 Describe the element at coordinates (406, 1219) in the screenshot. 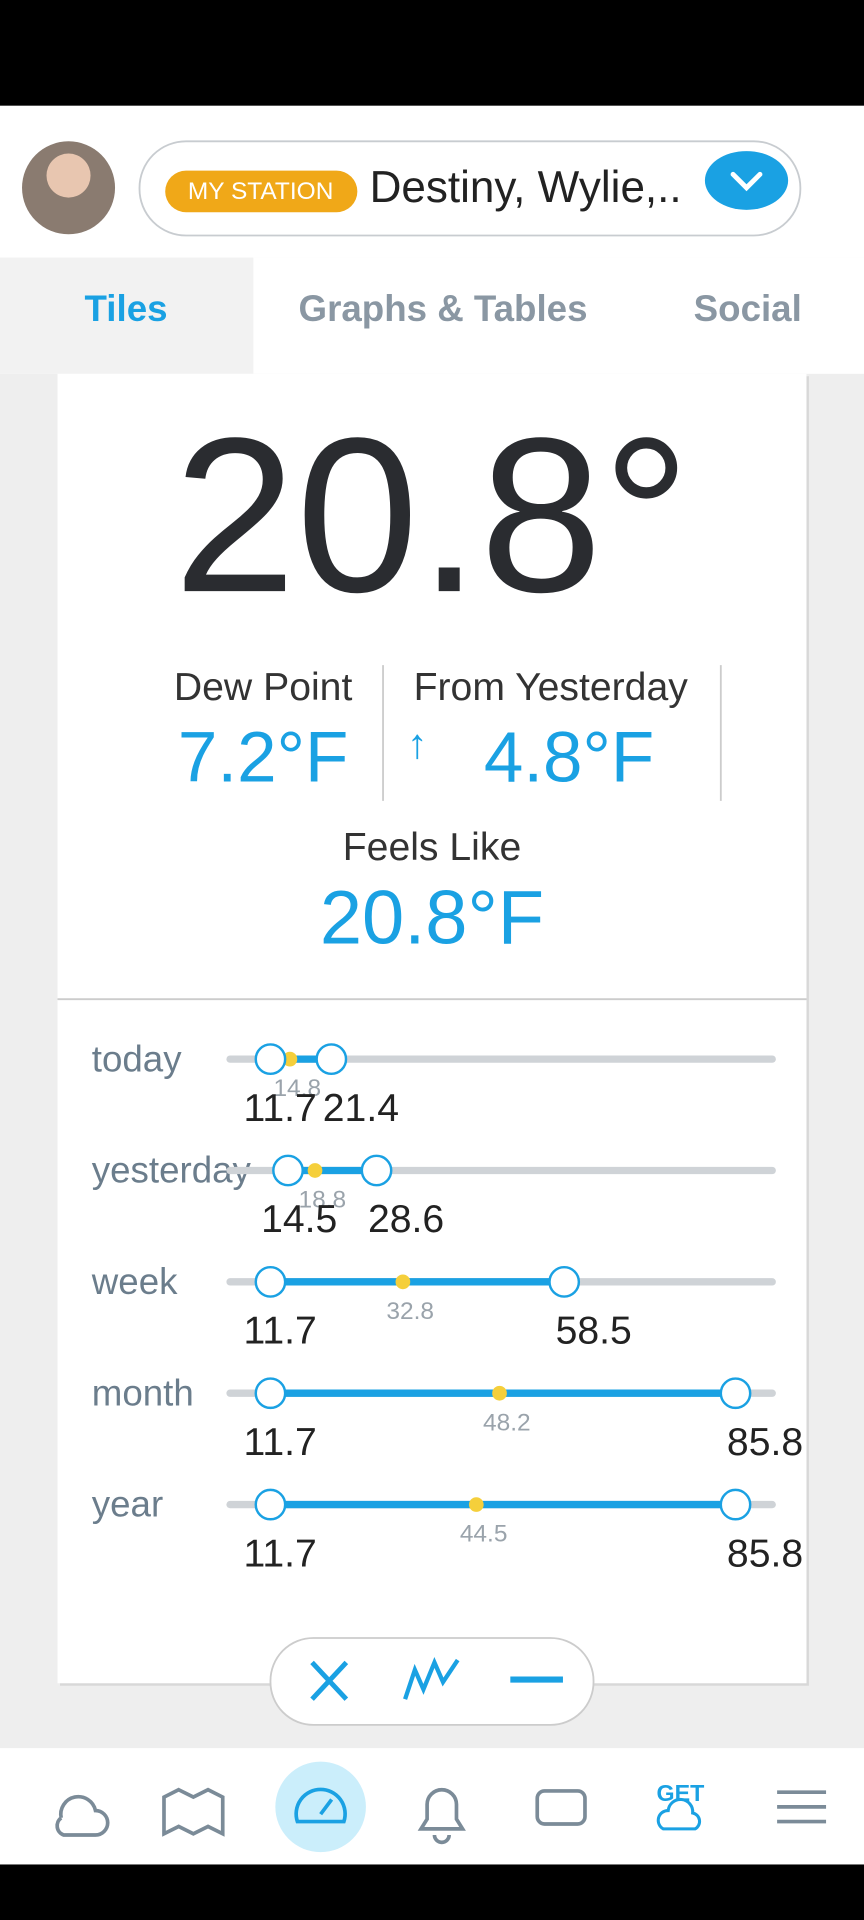

I see `high-label: 28.6` at that location.